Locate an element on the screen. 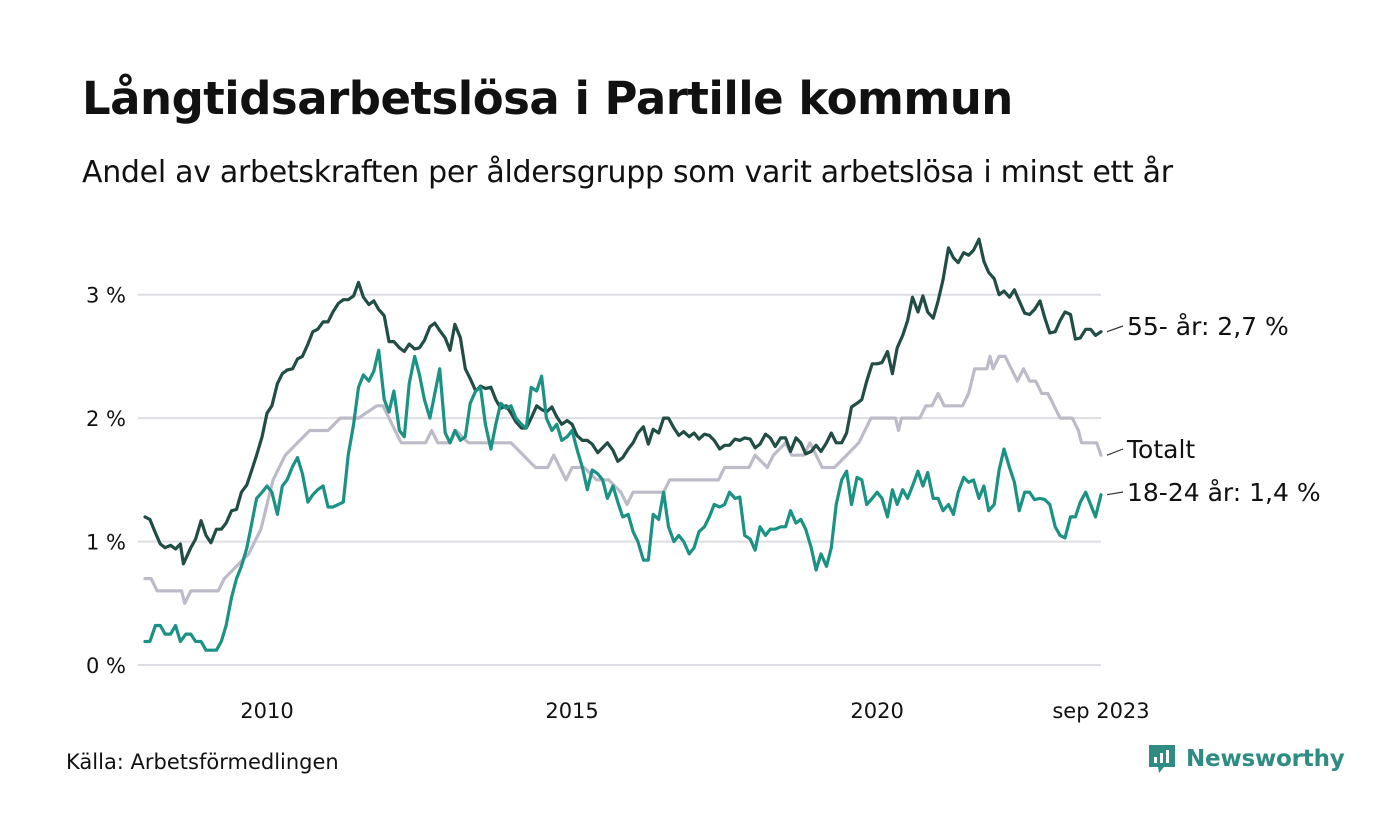  y-tick-label: 3 % is located at coordinates (106, 296).